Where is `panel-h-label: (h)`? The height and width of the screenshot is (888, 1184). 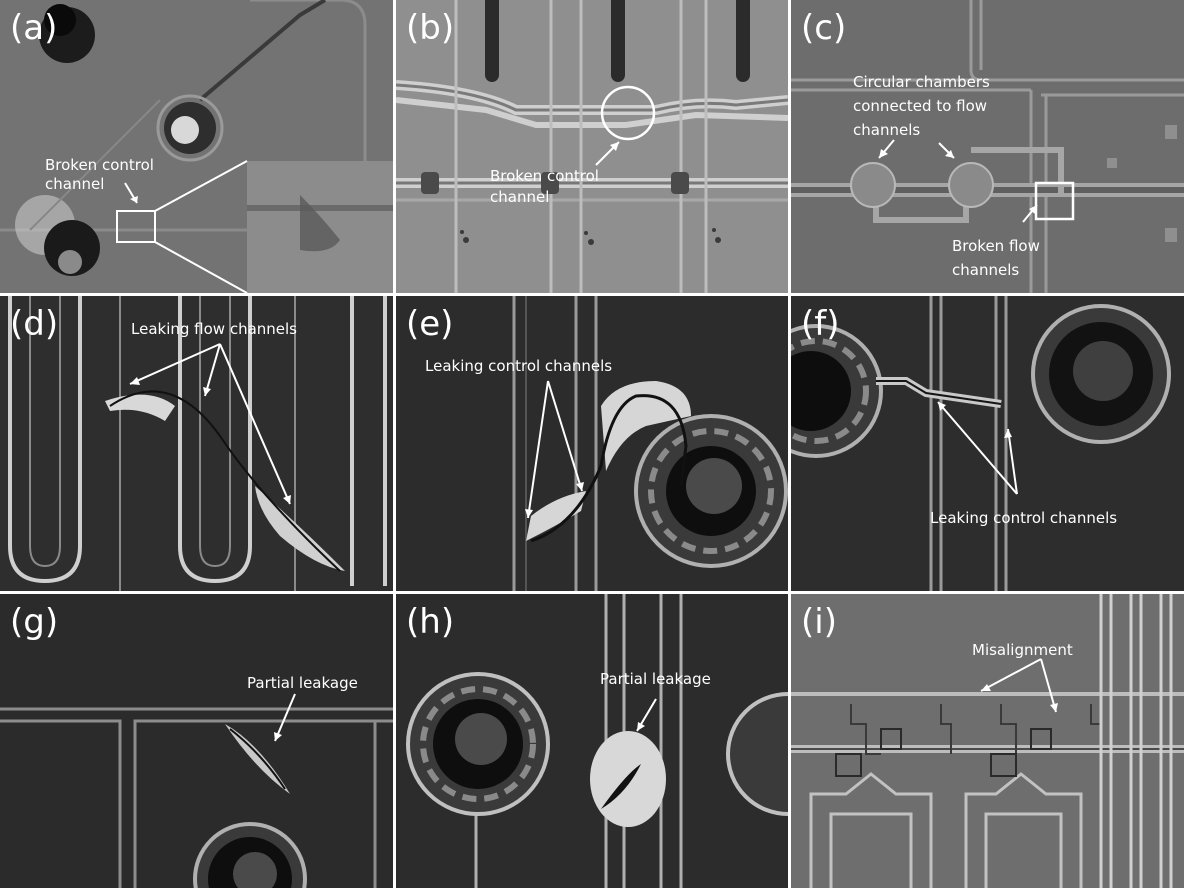
panel-h-label: (h) is located at coordinates (430, 622).